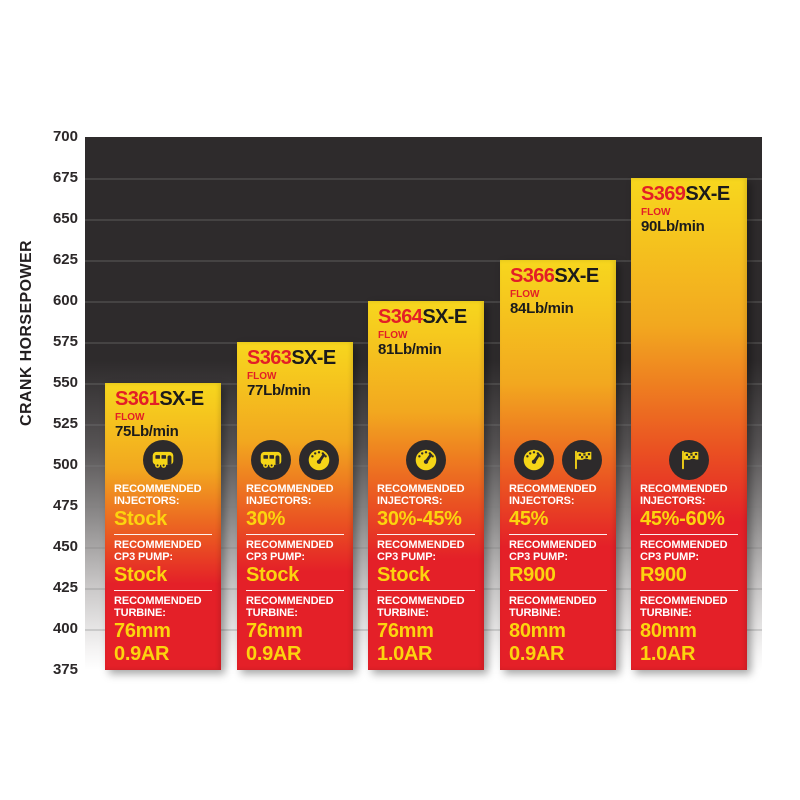  I want to click on y-tick-label: 450, so click(65, 546).